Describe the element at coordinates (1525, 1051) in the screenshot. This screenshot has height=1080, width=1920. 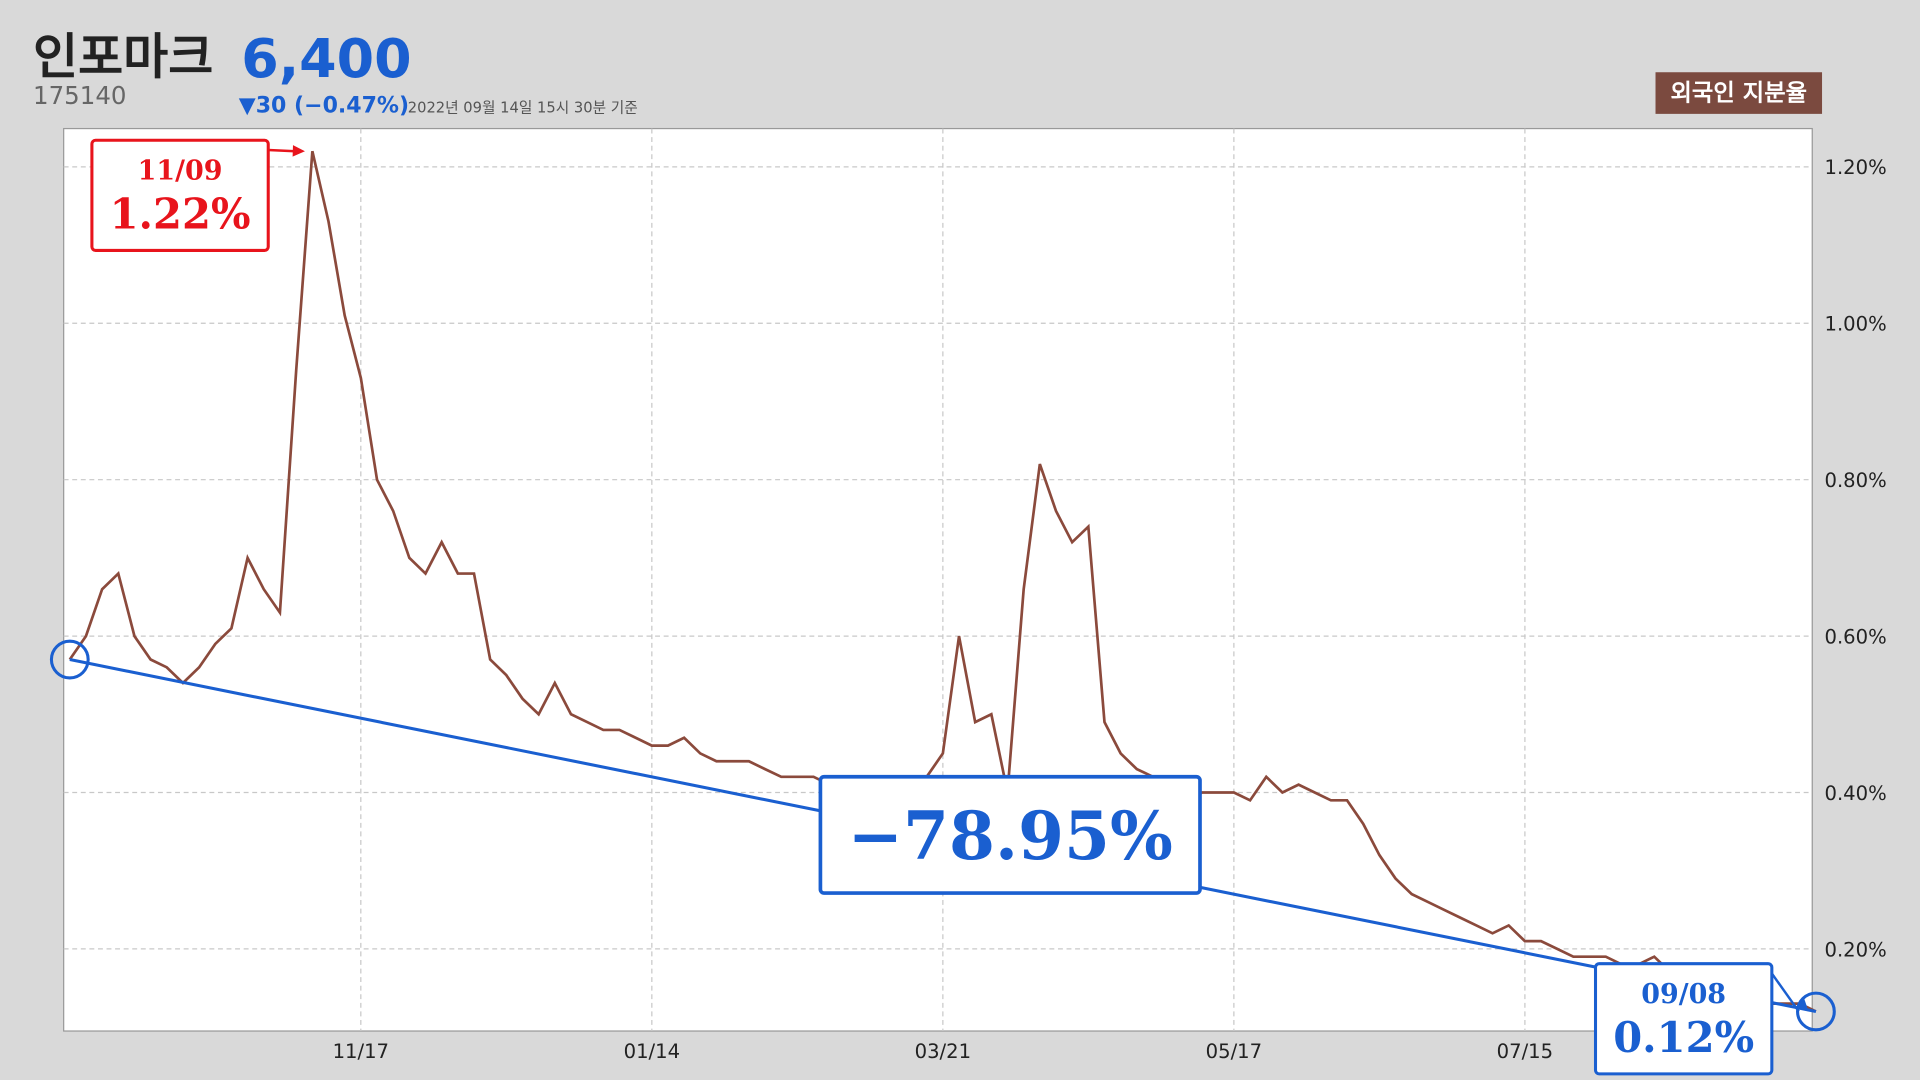
I see `x-tick-label: 07/15` at that location.